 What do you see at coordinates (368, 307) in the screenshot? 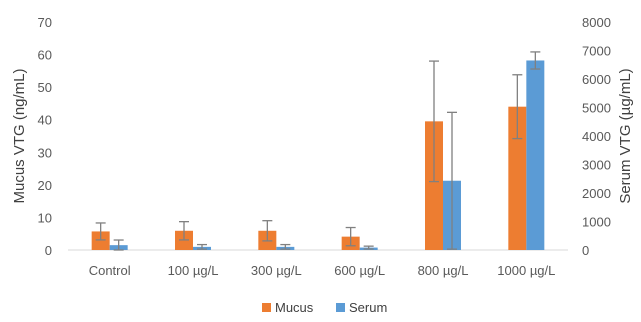
I see `serum-legend-label: Serum` at bounding box center [368, 307].